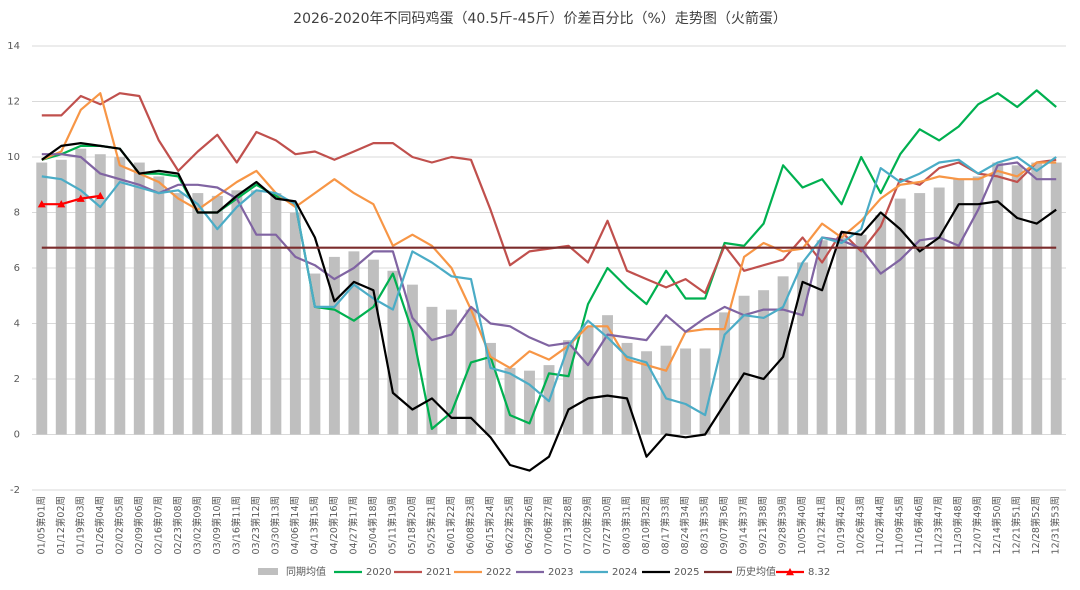  What do you see at coordinates (438, 572) in the screenshot?
I see `legend-label: 2021` at bounding box center [438, 572].